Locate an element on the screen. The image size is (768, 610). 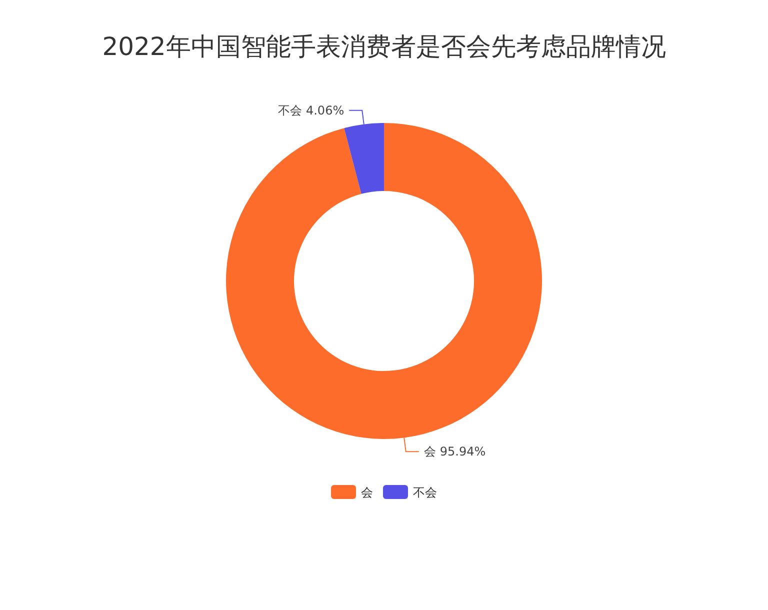
legend-label: 不会 is located at coordinates (425, 493).